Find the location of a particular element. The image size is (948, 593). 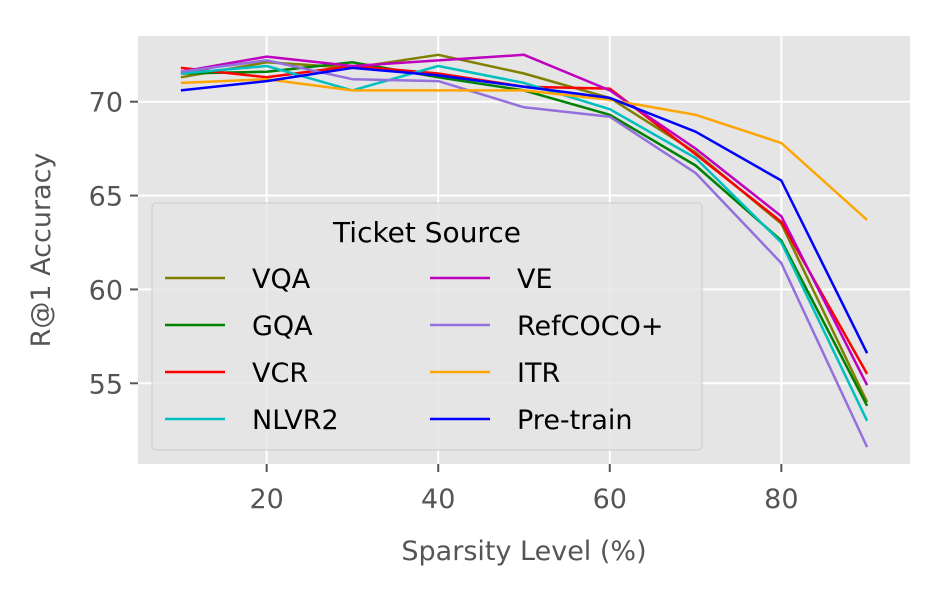

x-tick-label: 20 is located at coordinates (266, 499).